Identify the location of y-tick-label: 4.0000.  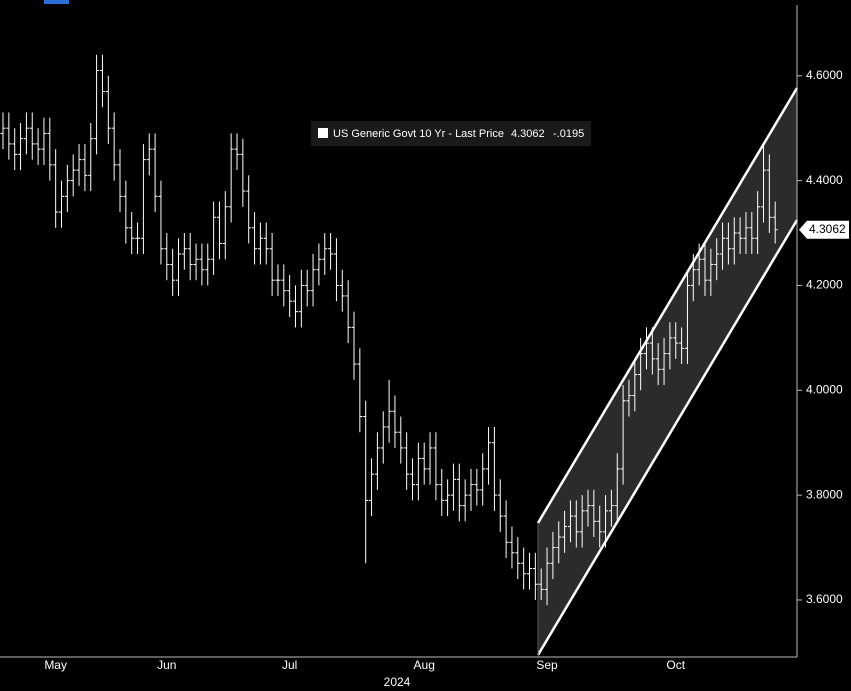
(824, 389).